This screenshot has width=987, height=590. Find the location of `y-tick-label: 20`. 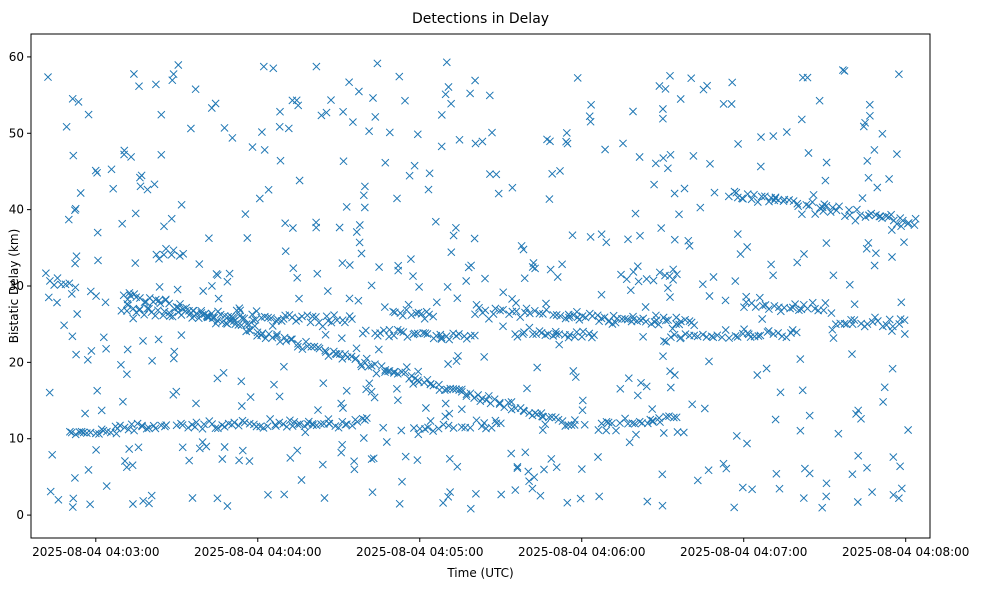

y-tick-label: 20 is located at coordinates (16, 362).